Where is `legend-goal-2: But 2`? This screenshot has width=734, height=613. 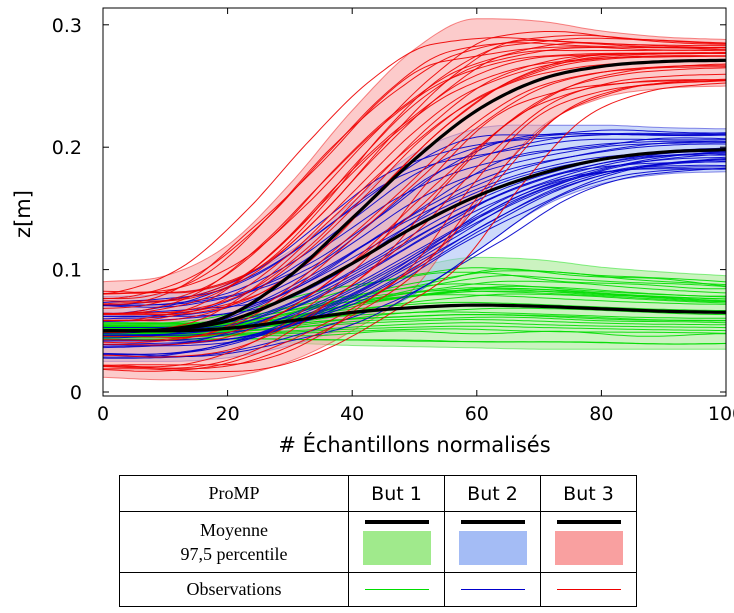
legend-goal-2: But 2 is located at coordinates (492, 493).